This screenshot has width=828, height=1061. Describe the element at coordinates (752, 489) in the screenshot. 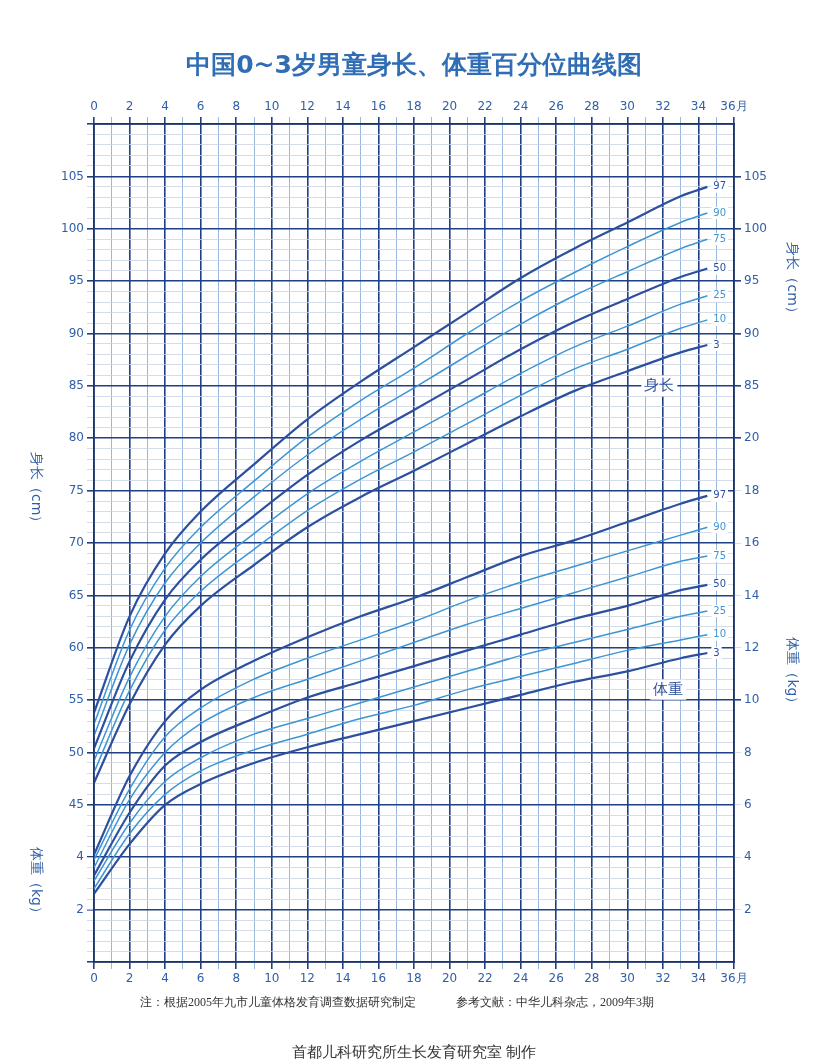

I see `y2-tick-label: 18` at that location.